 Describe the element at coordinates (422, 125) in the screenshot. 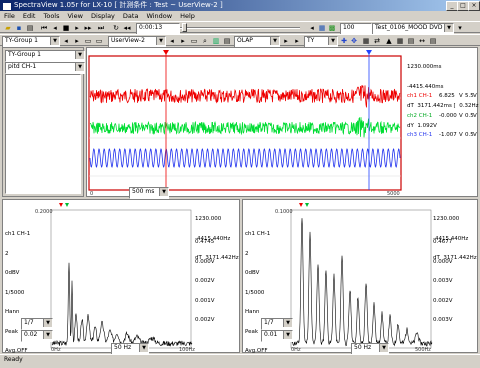

I see `waveform-info-line: dY 1.092V` at that location.